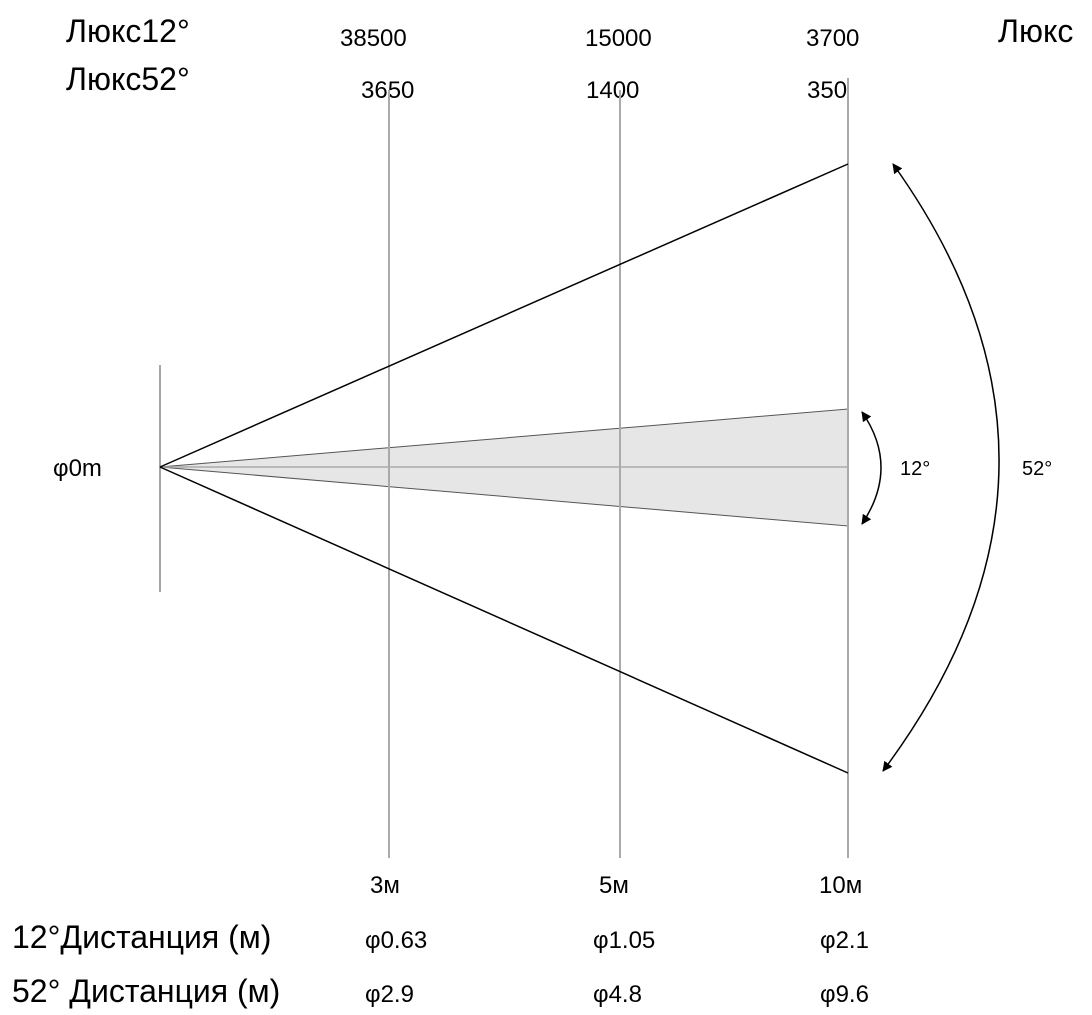 The image size is (1092, 1015). I want to click on lux-12-label: Люкс12°, so click(128, 31).